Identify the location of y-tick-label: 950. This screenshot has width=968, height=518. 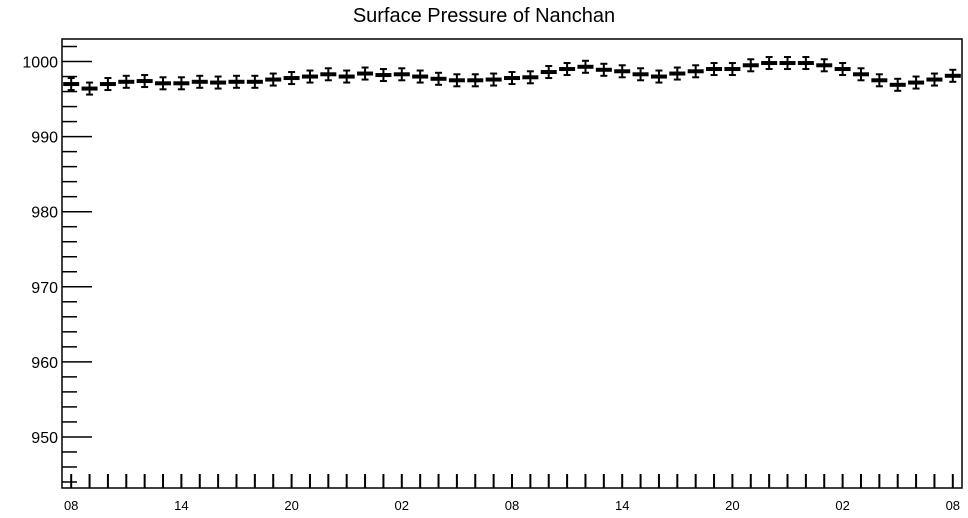
(44, 438).